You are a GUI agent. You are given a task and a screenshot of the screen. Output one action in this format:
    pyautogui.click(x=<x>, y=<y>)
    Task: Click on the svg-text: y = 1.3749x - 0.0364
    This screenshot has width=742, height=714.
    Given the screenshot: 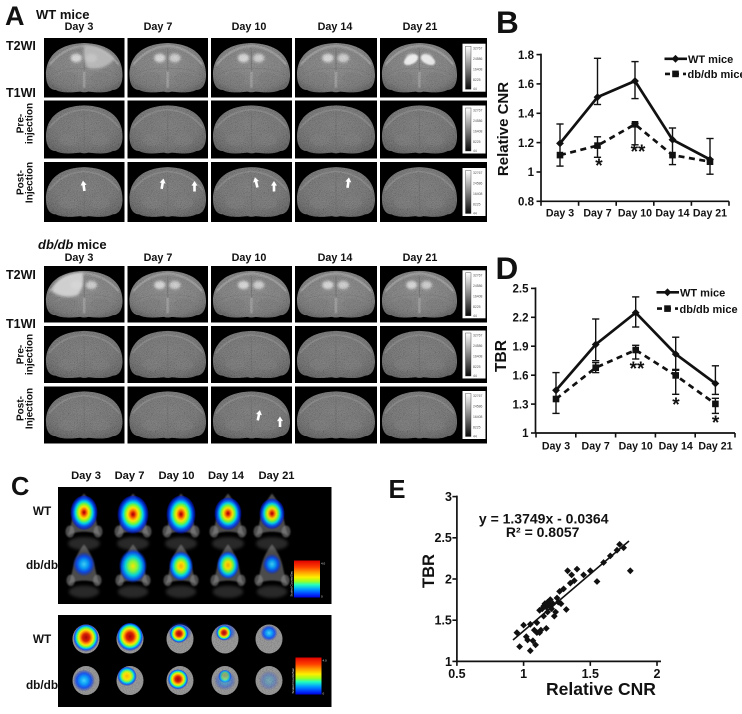 What is the action you would take?
    pyautogui.click(x=544, y=519)
    